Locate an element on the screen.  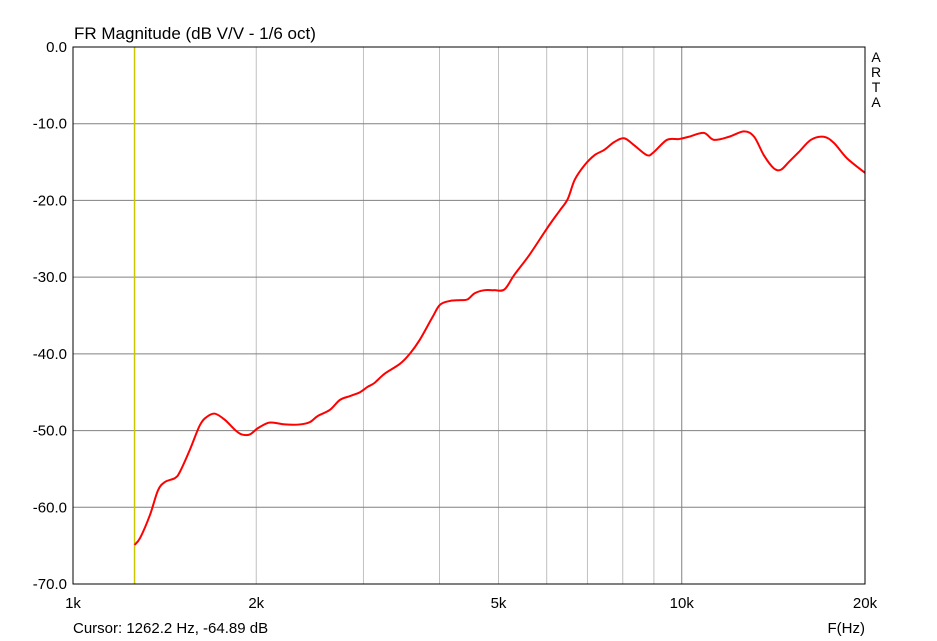
x-tick-label: 20k is located at coordinates (865, 603).